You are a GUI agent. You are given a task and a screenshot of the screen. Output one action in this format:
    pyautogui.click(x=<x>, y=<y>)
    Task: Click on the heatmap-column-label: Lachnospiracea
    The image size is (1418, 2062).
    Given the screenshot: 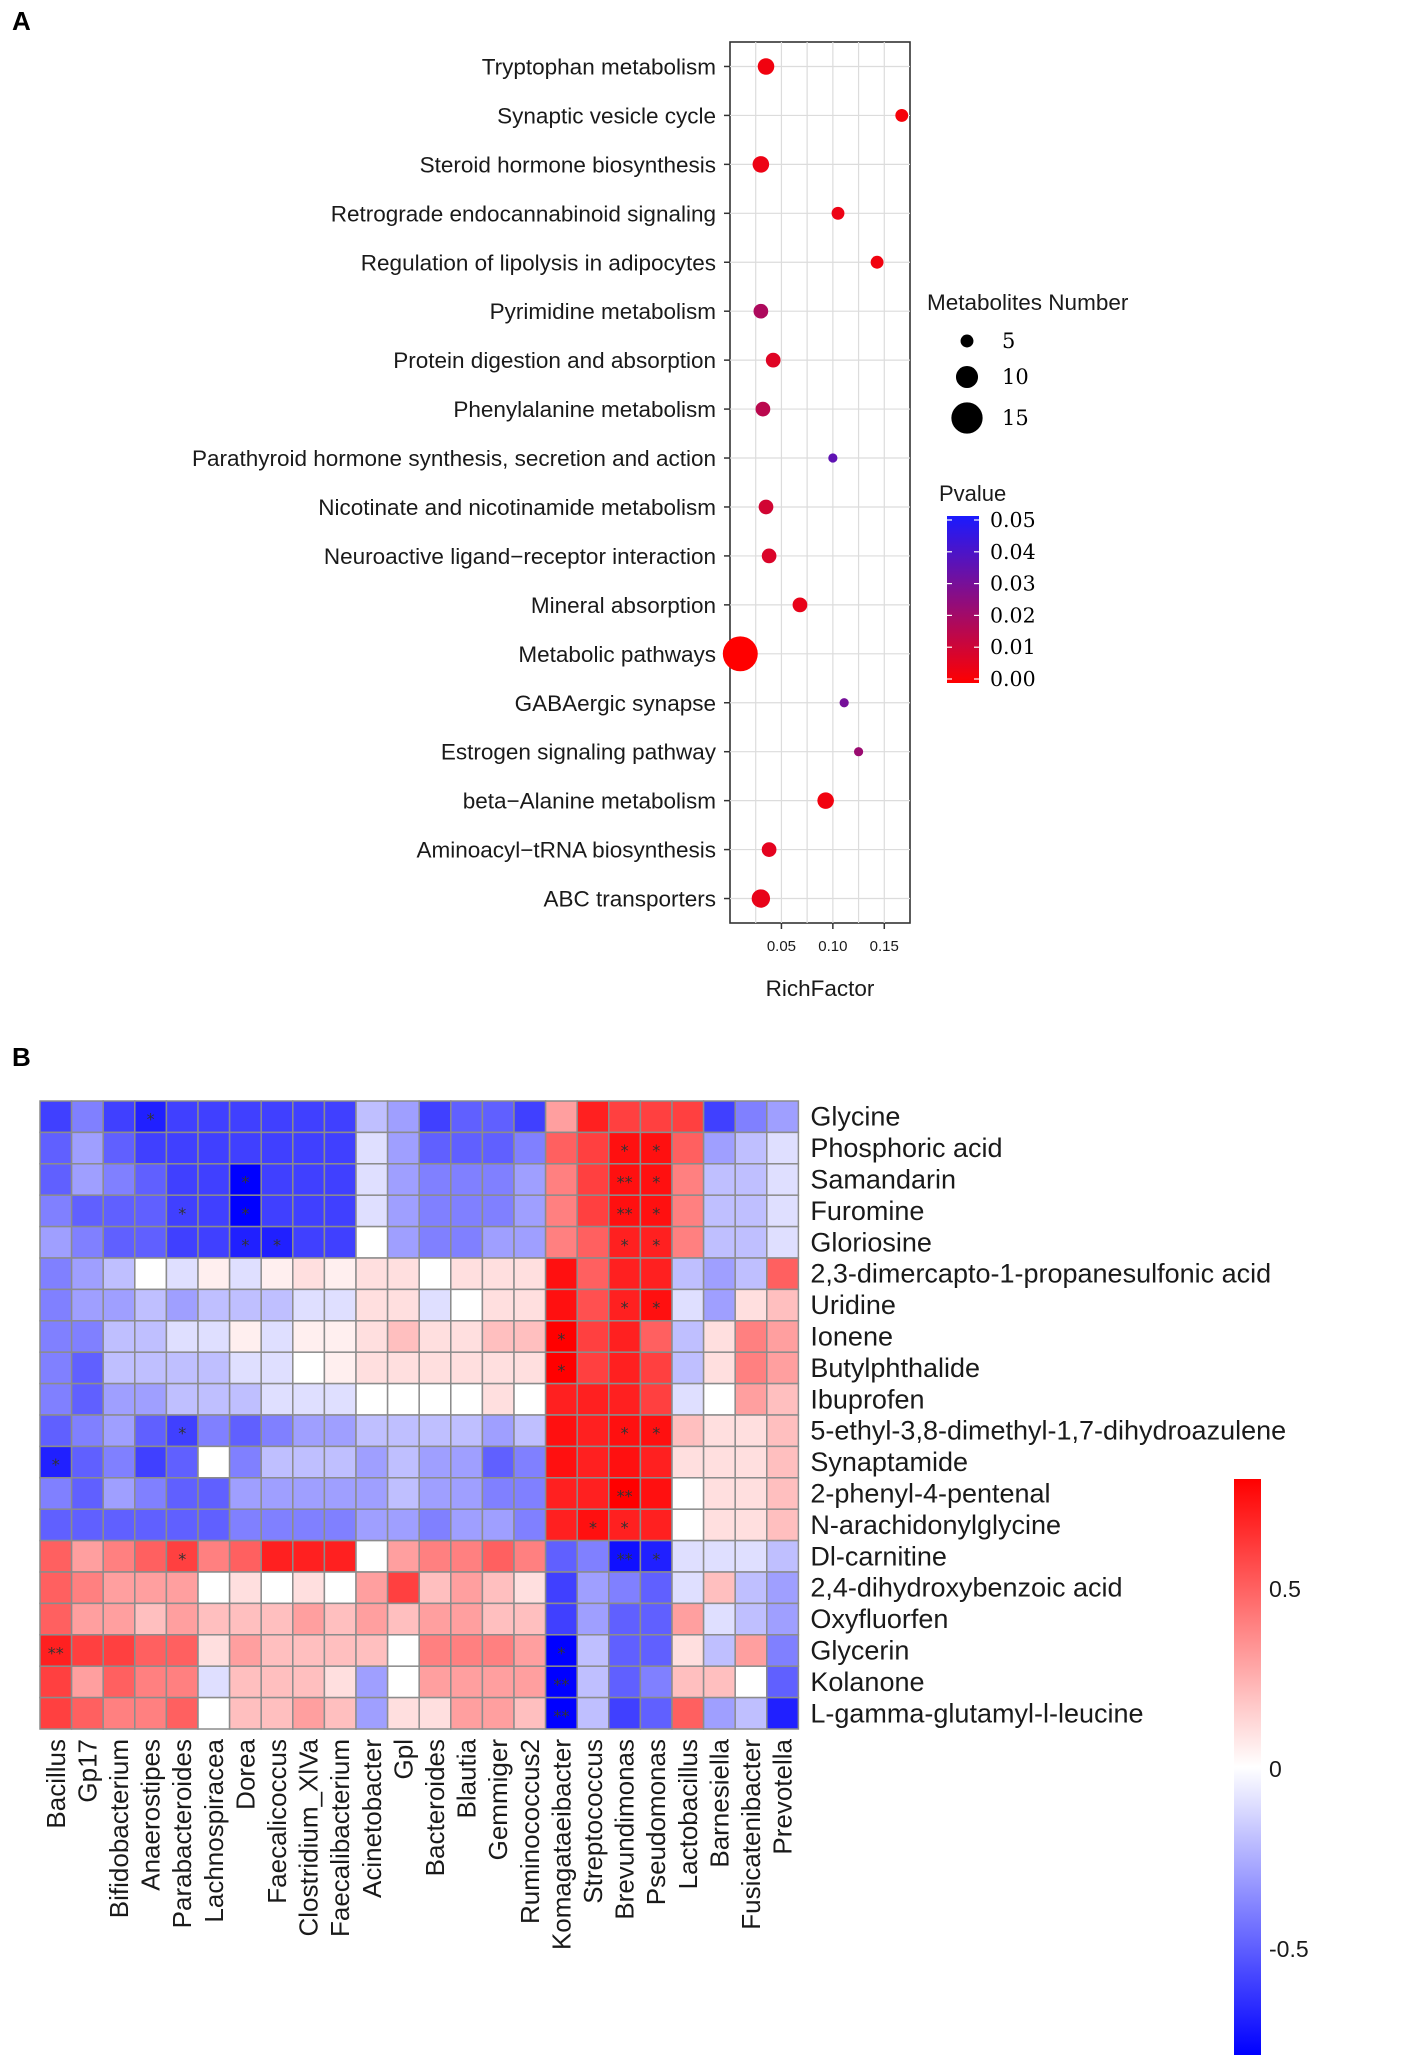 What is the action you would take?
    pyautogui.click(x=214, y=1830)
    